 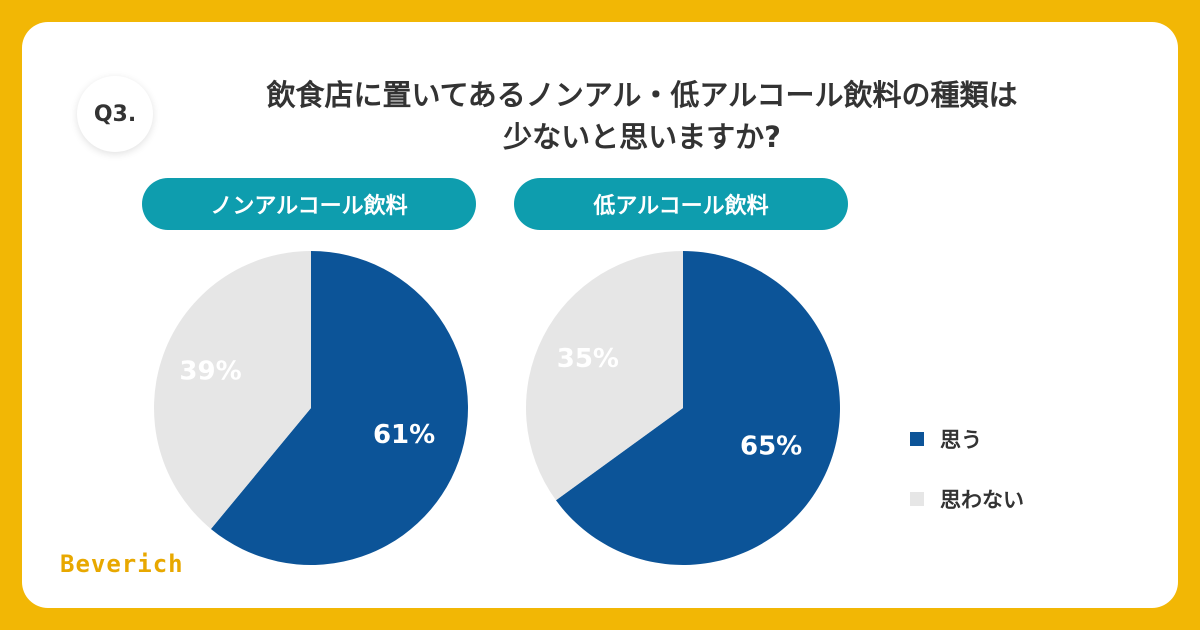 I want to click on legend-label-yes: 思う, so click(x=961, y=440).